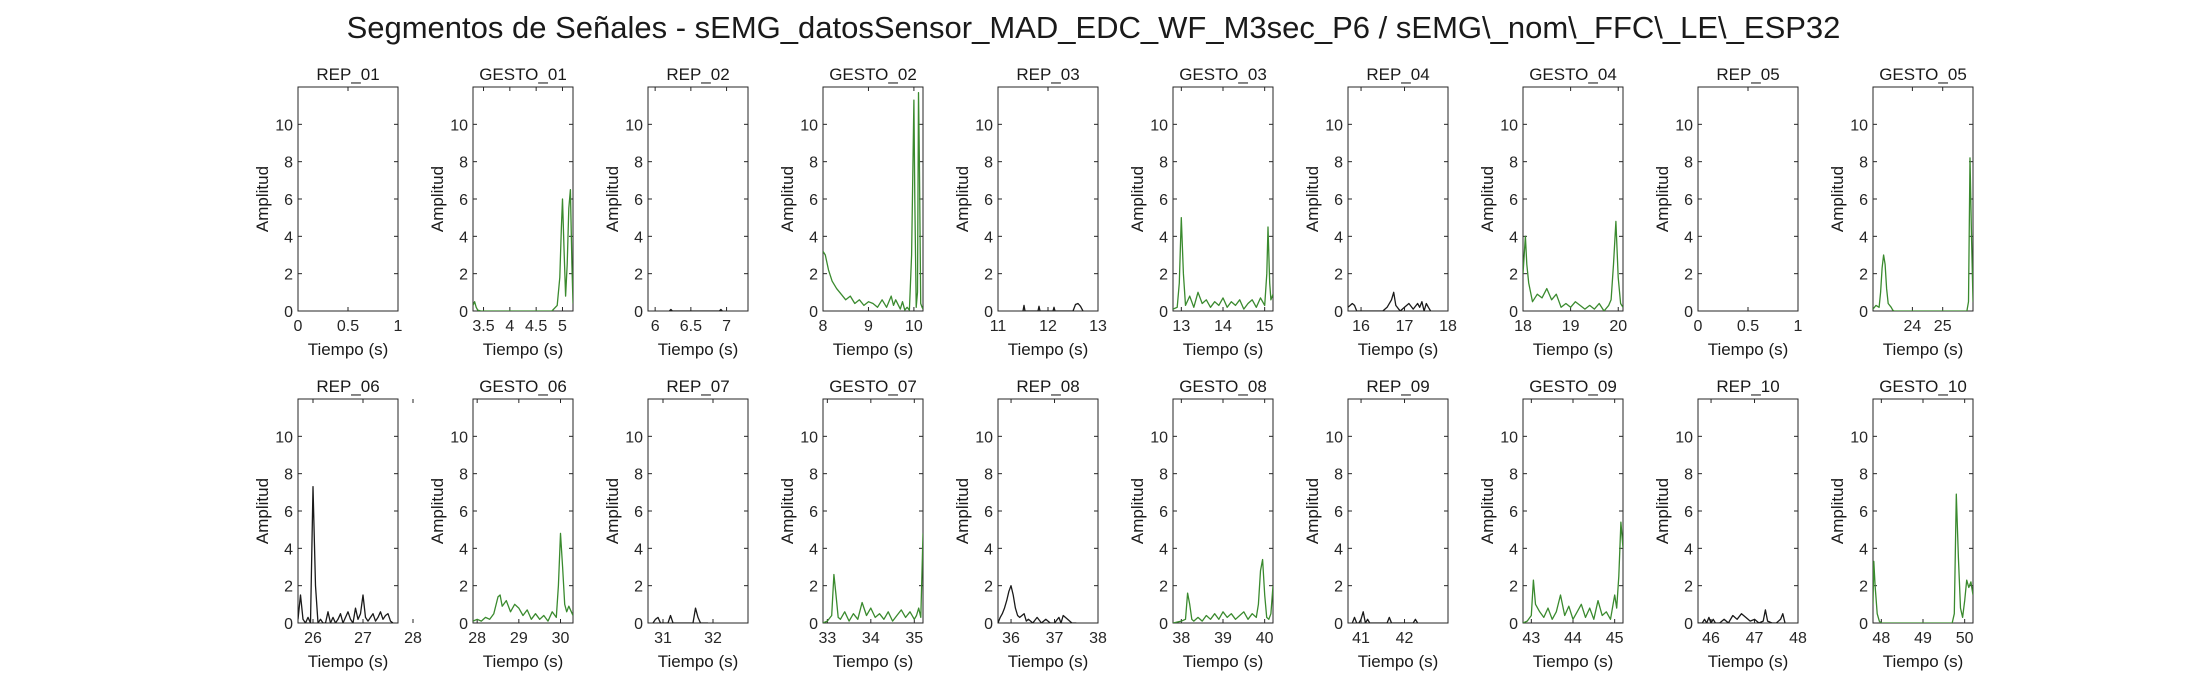 The image size is (2187, 688). What do you see at coordinates (697, 386) in the screenshot?
I see `subplot-title: REP_07` at bounding box center [697, 386].